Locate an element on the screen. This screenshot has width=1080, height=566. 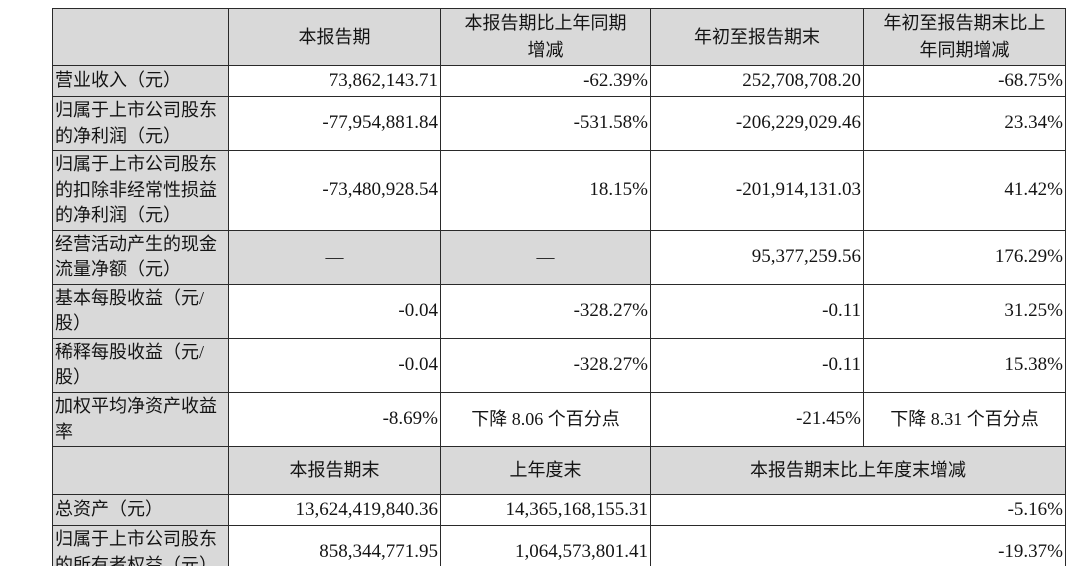
value-cell-change: -5.16% is located at coordinates (858, 510).